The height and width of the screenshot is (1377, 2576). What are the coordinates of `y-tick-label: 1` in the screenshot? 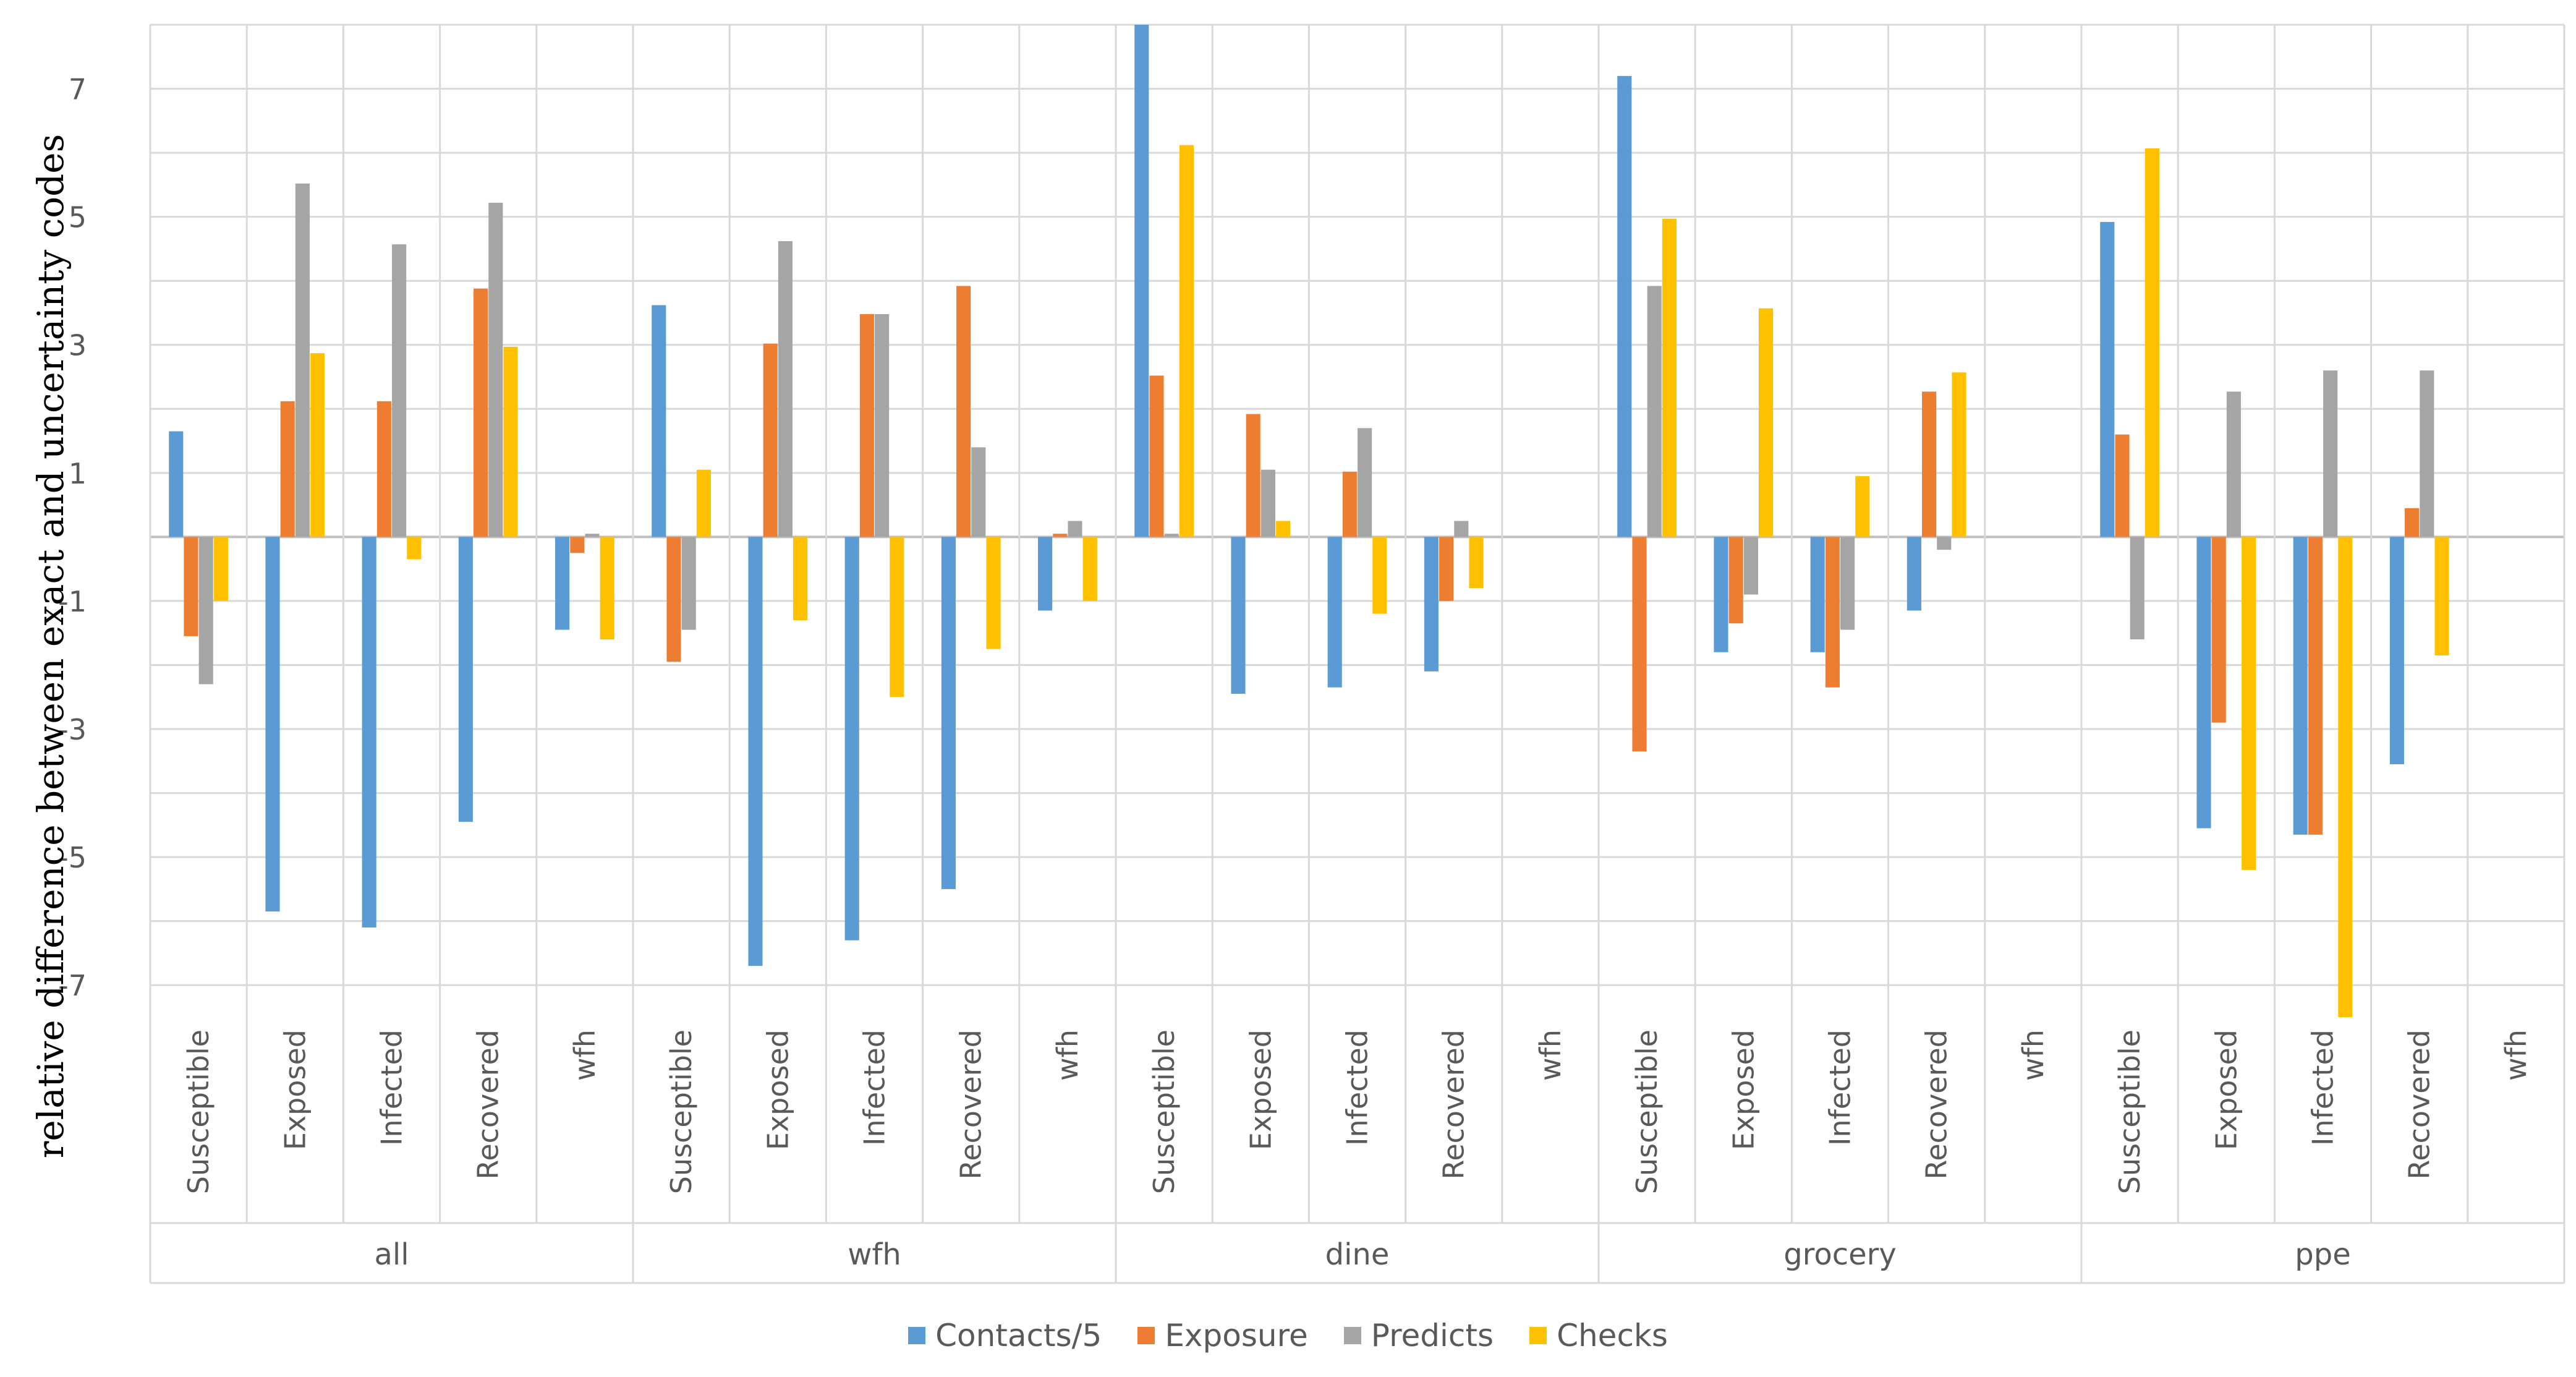 It's located at (78, 473).